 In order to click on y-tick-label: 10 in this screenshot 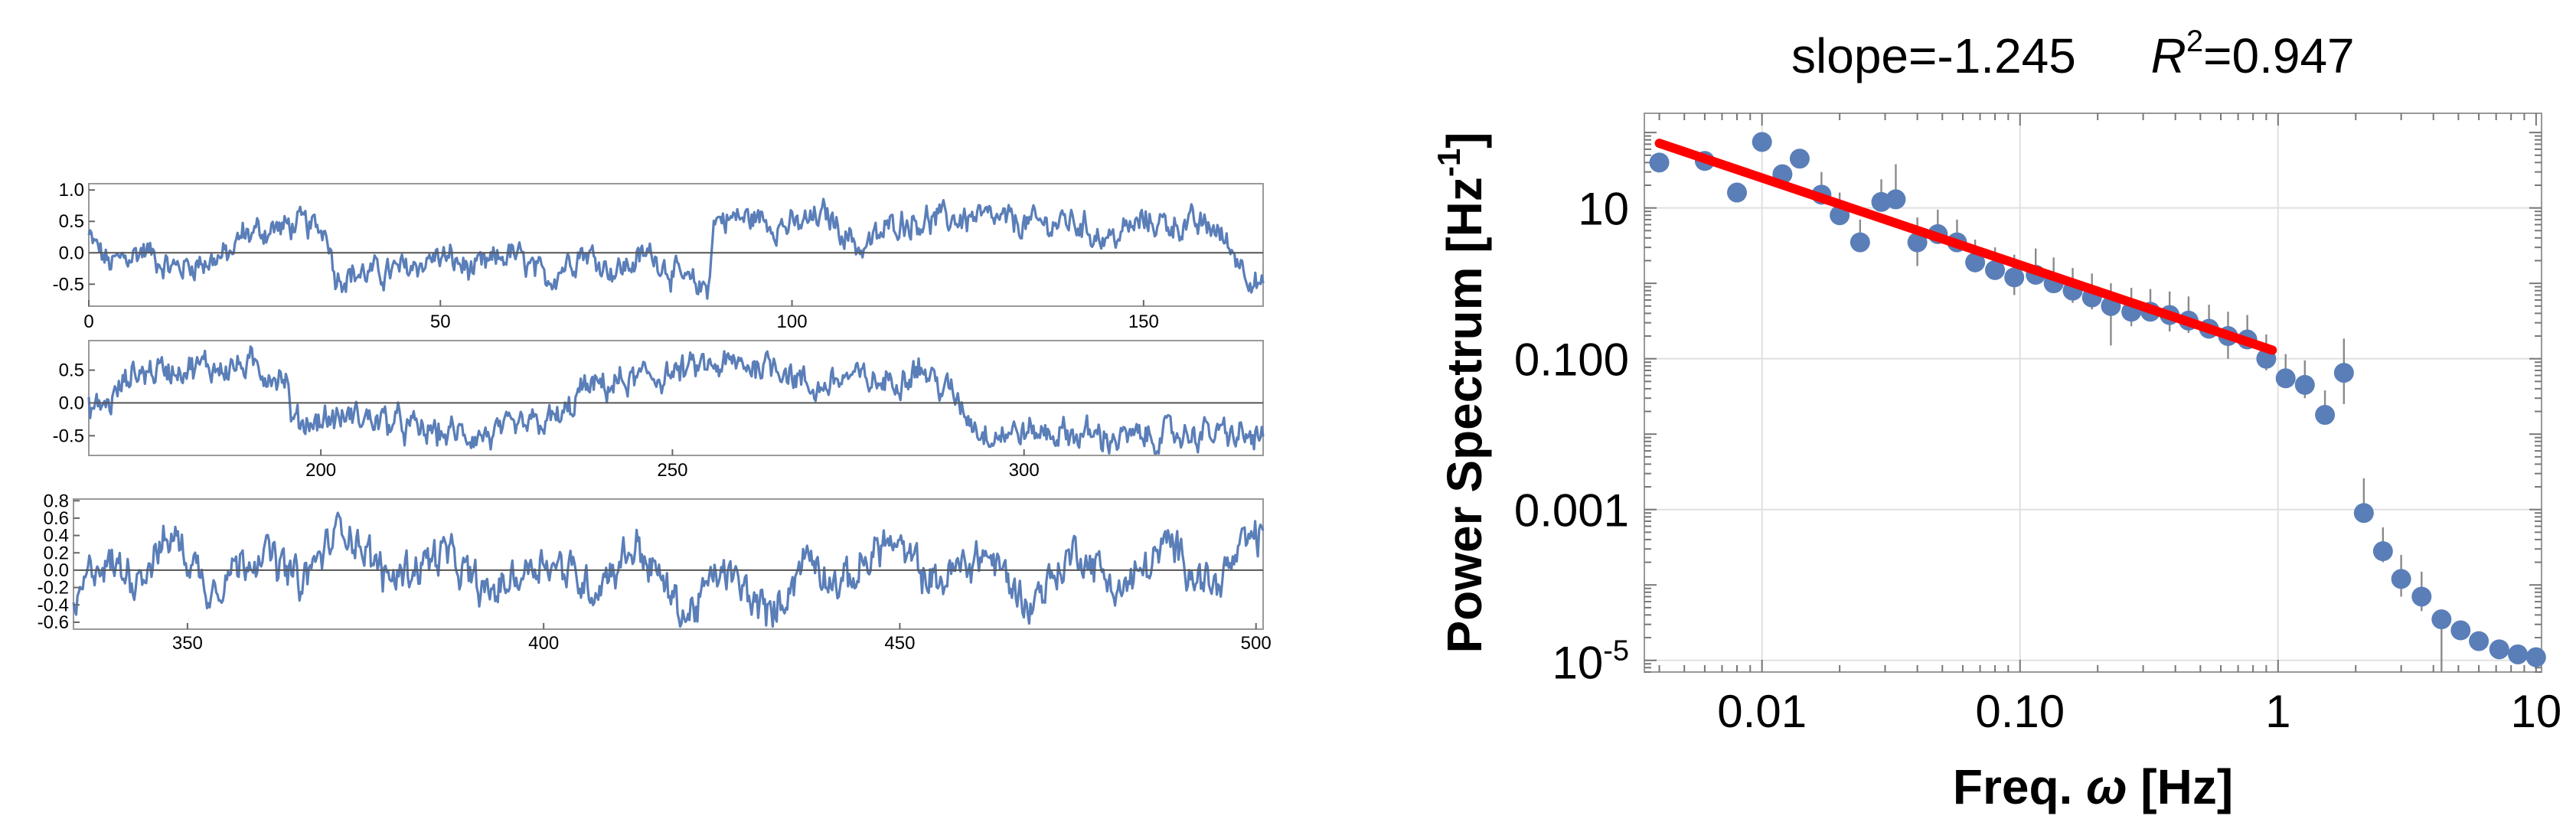, I will do `click(1604, 210)`.